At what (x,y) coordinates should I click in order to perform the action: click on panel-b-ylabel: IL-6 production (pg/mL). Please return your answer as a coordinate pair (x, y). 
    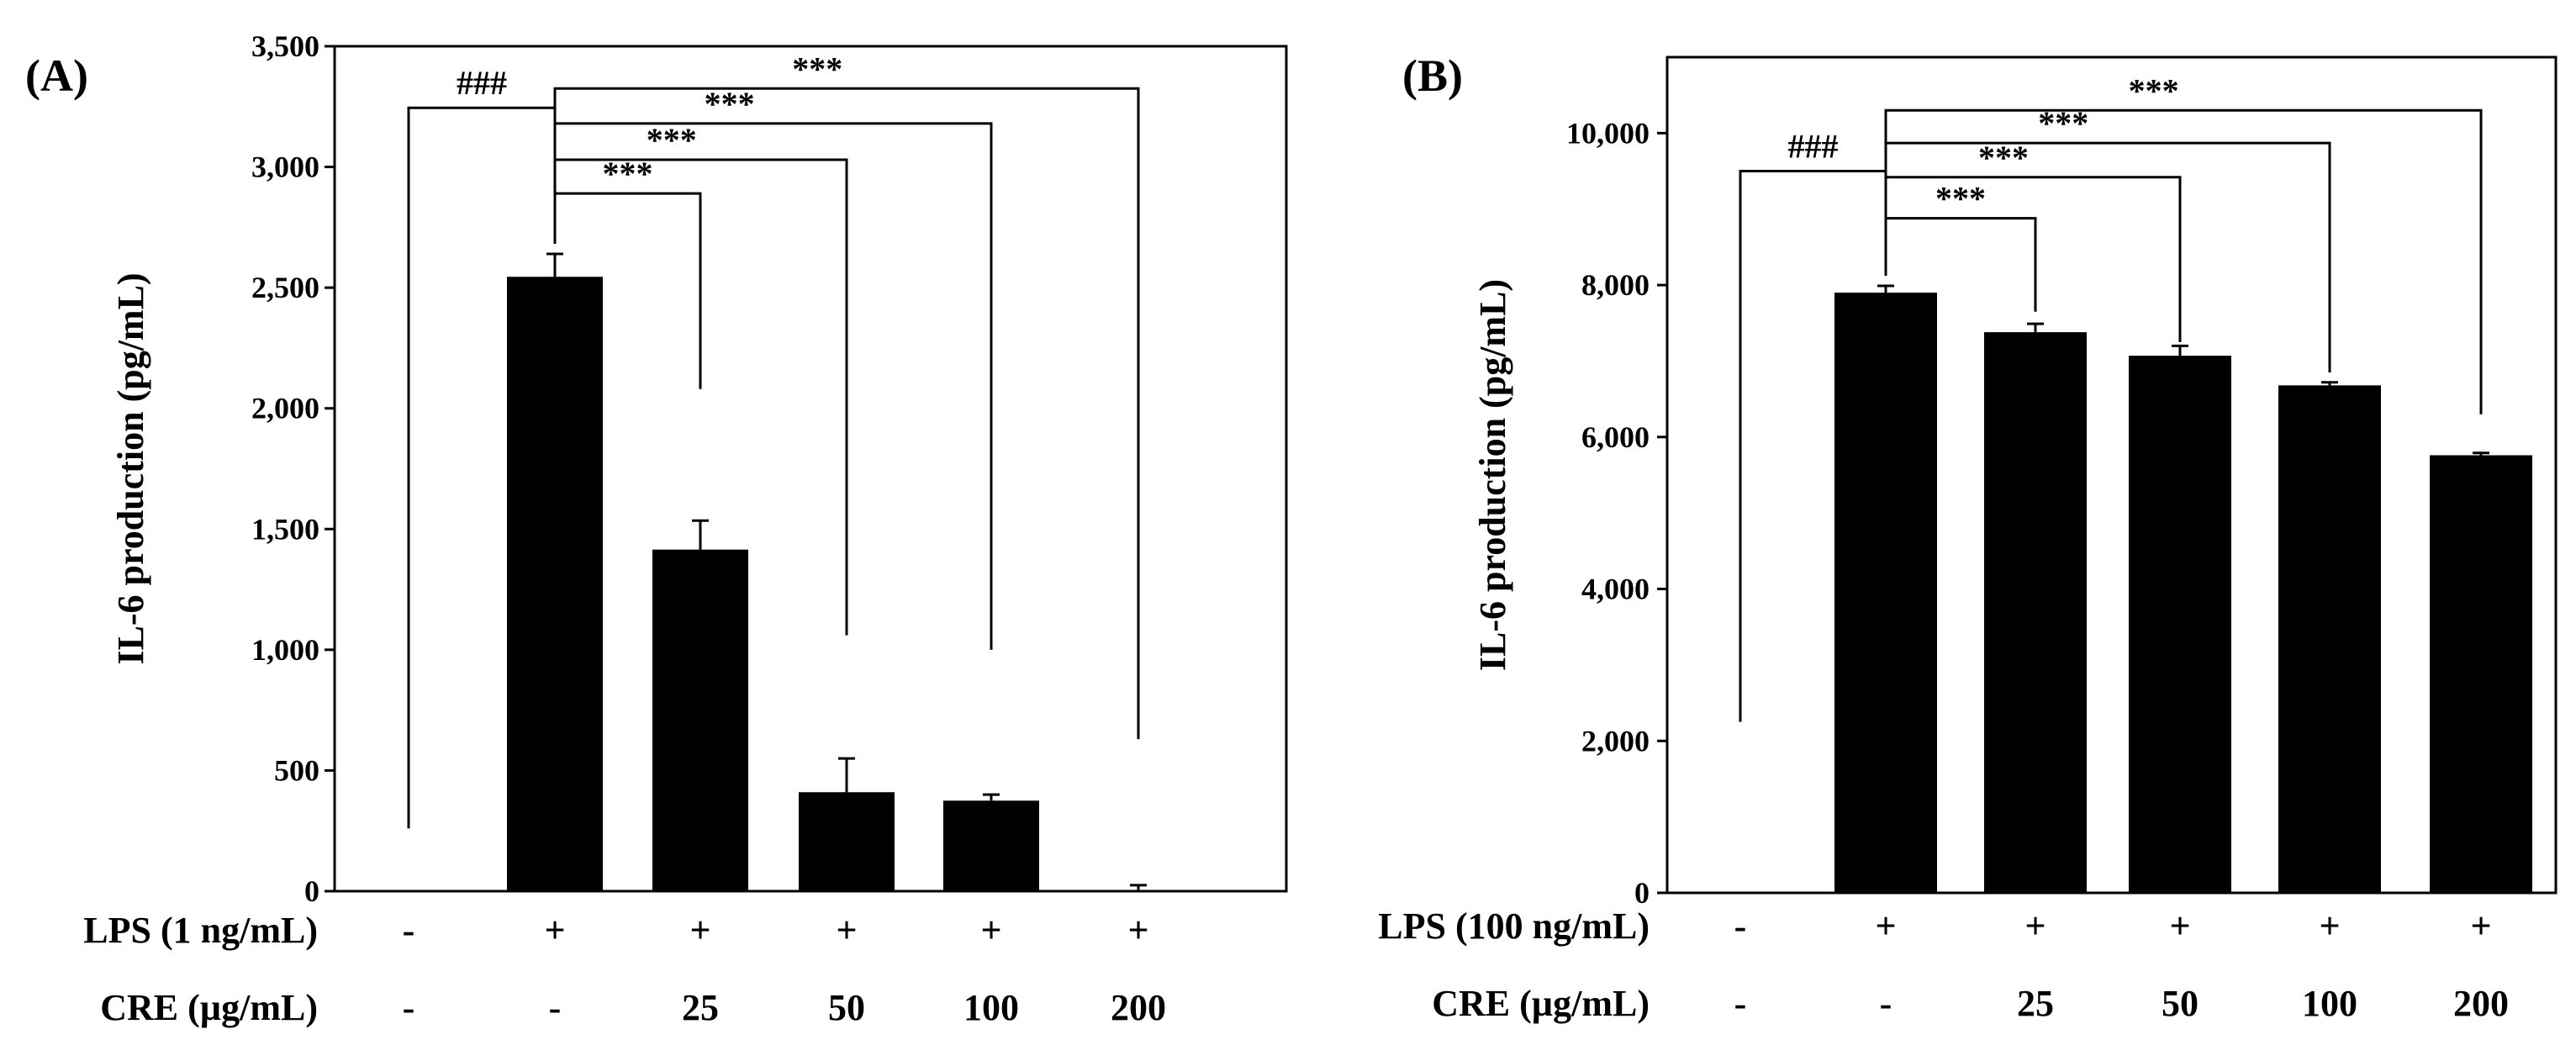
    Looking at the image, I should click on (1493, 475).